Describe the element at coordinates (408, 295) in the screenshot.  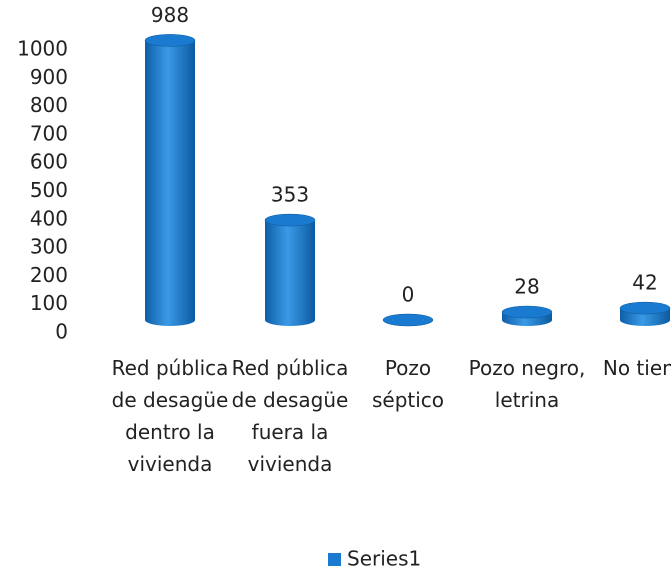
I see `data-label: 0` at that location.